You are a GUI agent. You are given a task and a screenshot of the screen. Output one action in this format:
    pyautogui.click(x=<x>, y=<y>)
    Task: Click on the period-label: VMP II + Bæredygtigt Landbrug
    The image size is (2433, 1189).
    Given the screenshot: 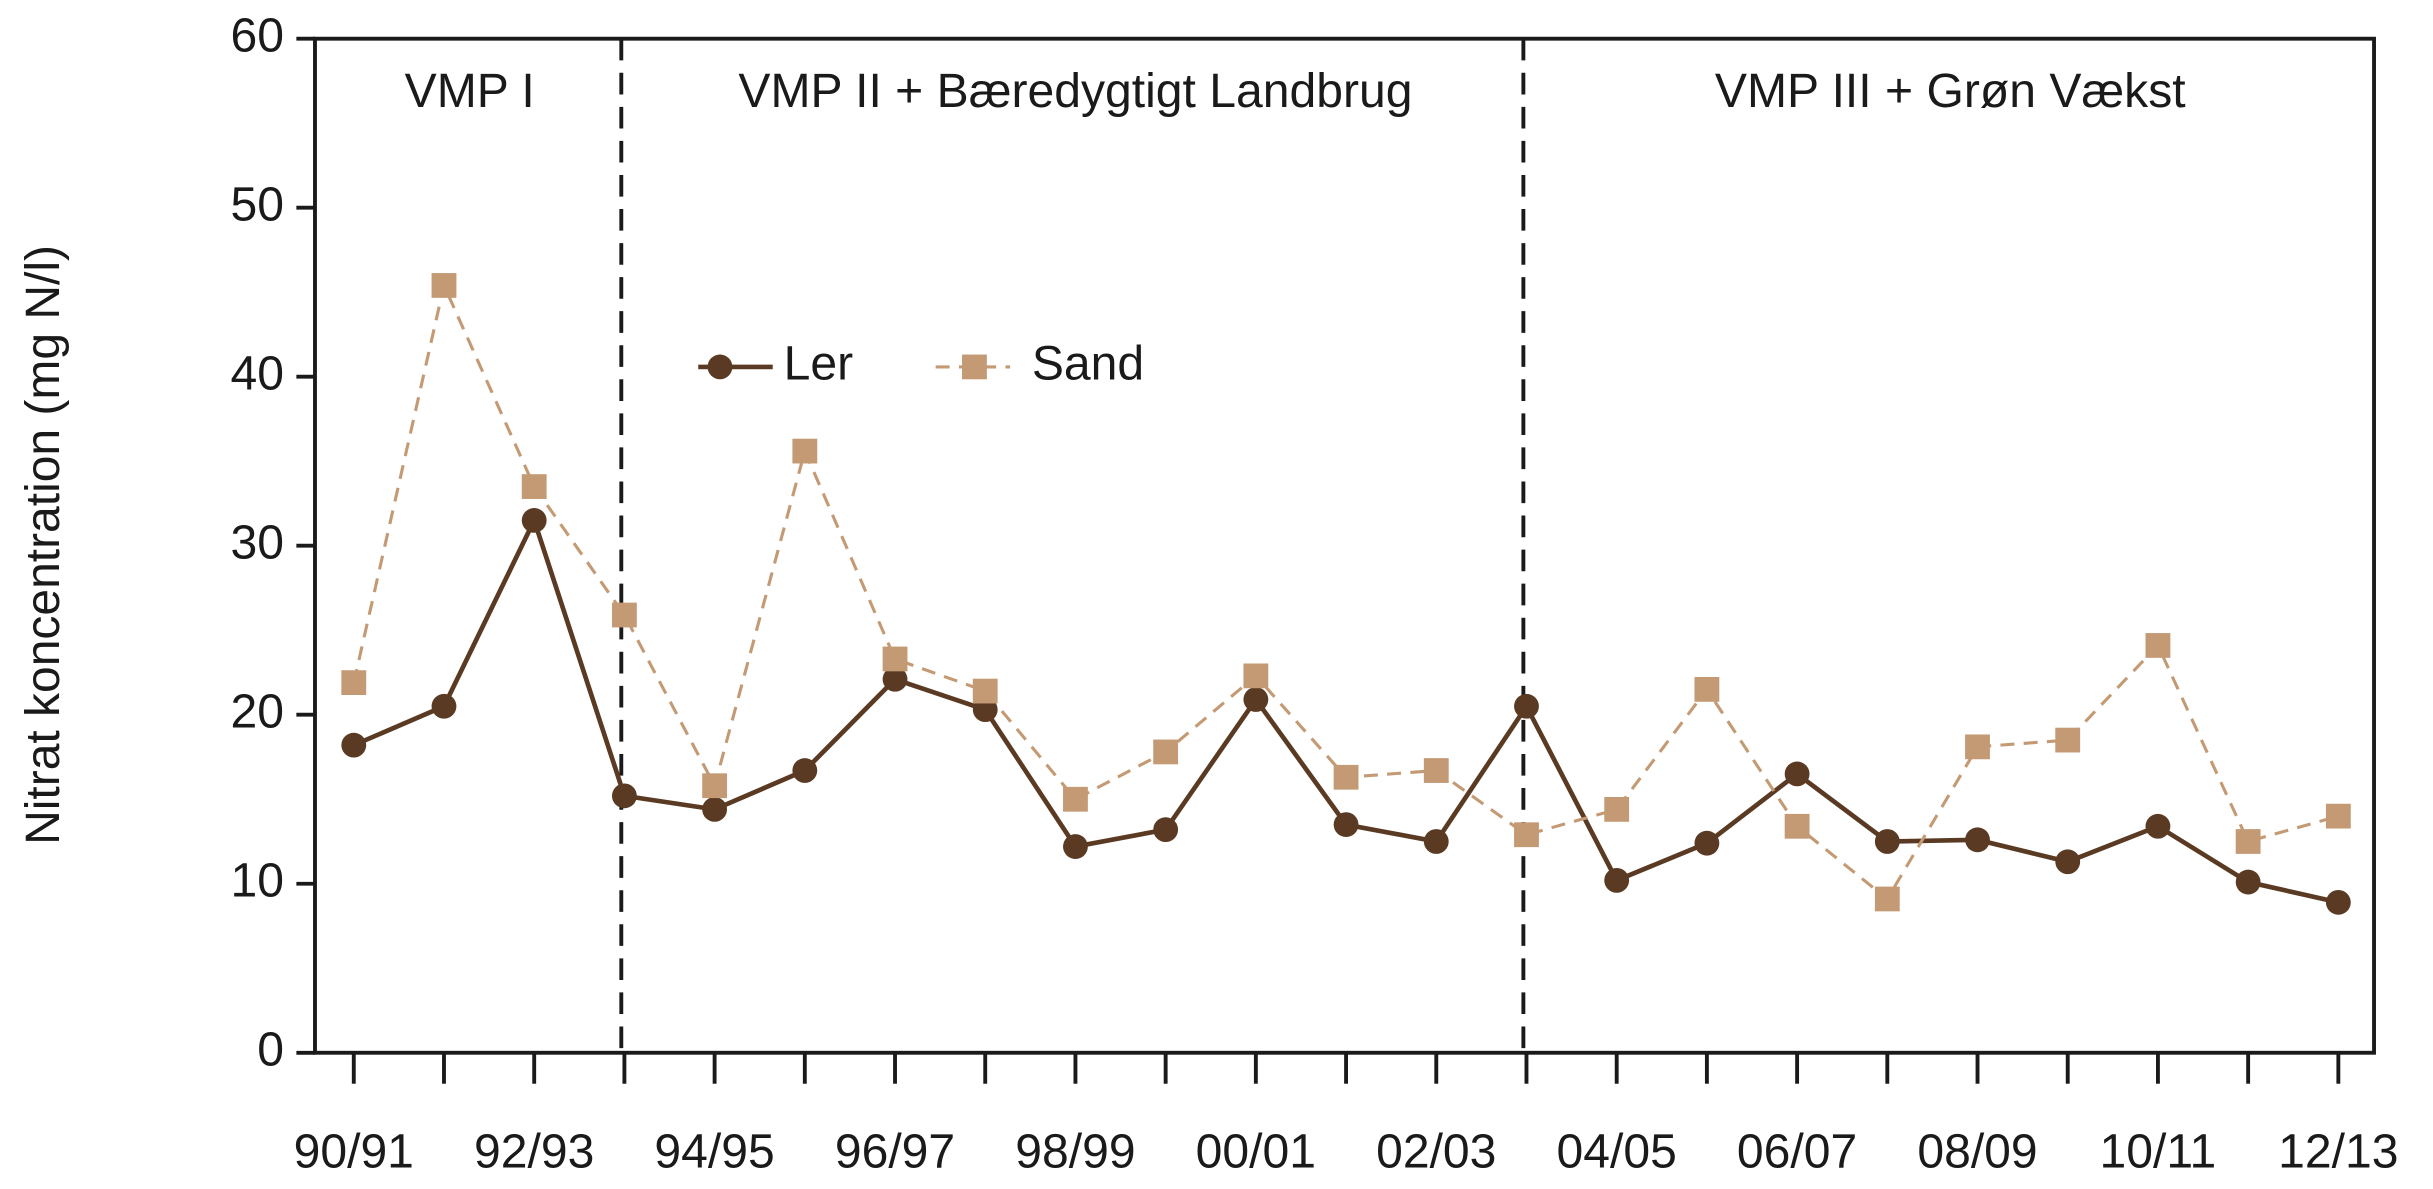 What is the action you would take?
    pyautogui.click(x=1075, y=91)
    